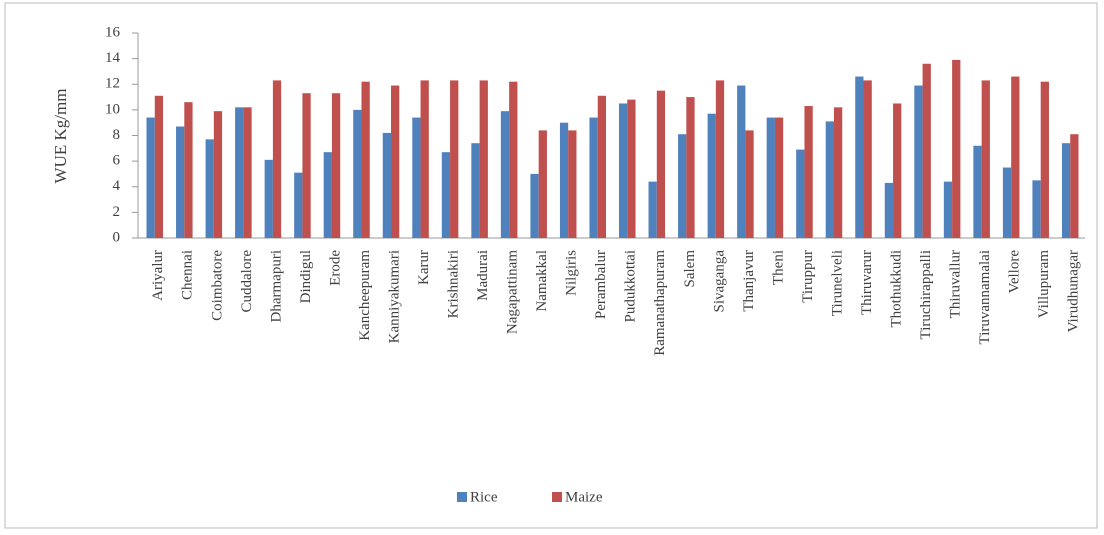 This screenshot has width=1104, height=535. I want to click on y-tick-label: 12, so click(112, 84).